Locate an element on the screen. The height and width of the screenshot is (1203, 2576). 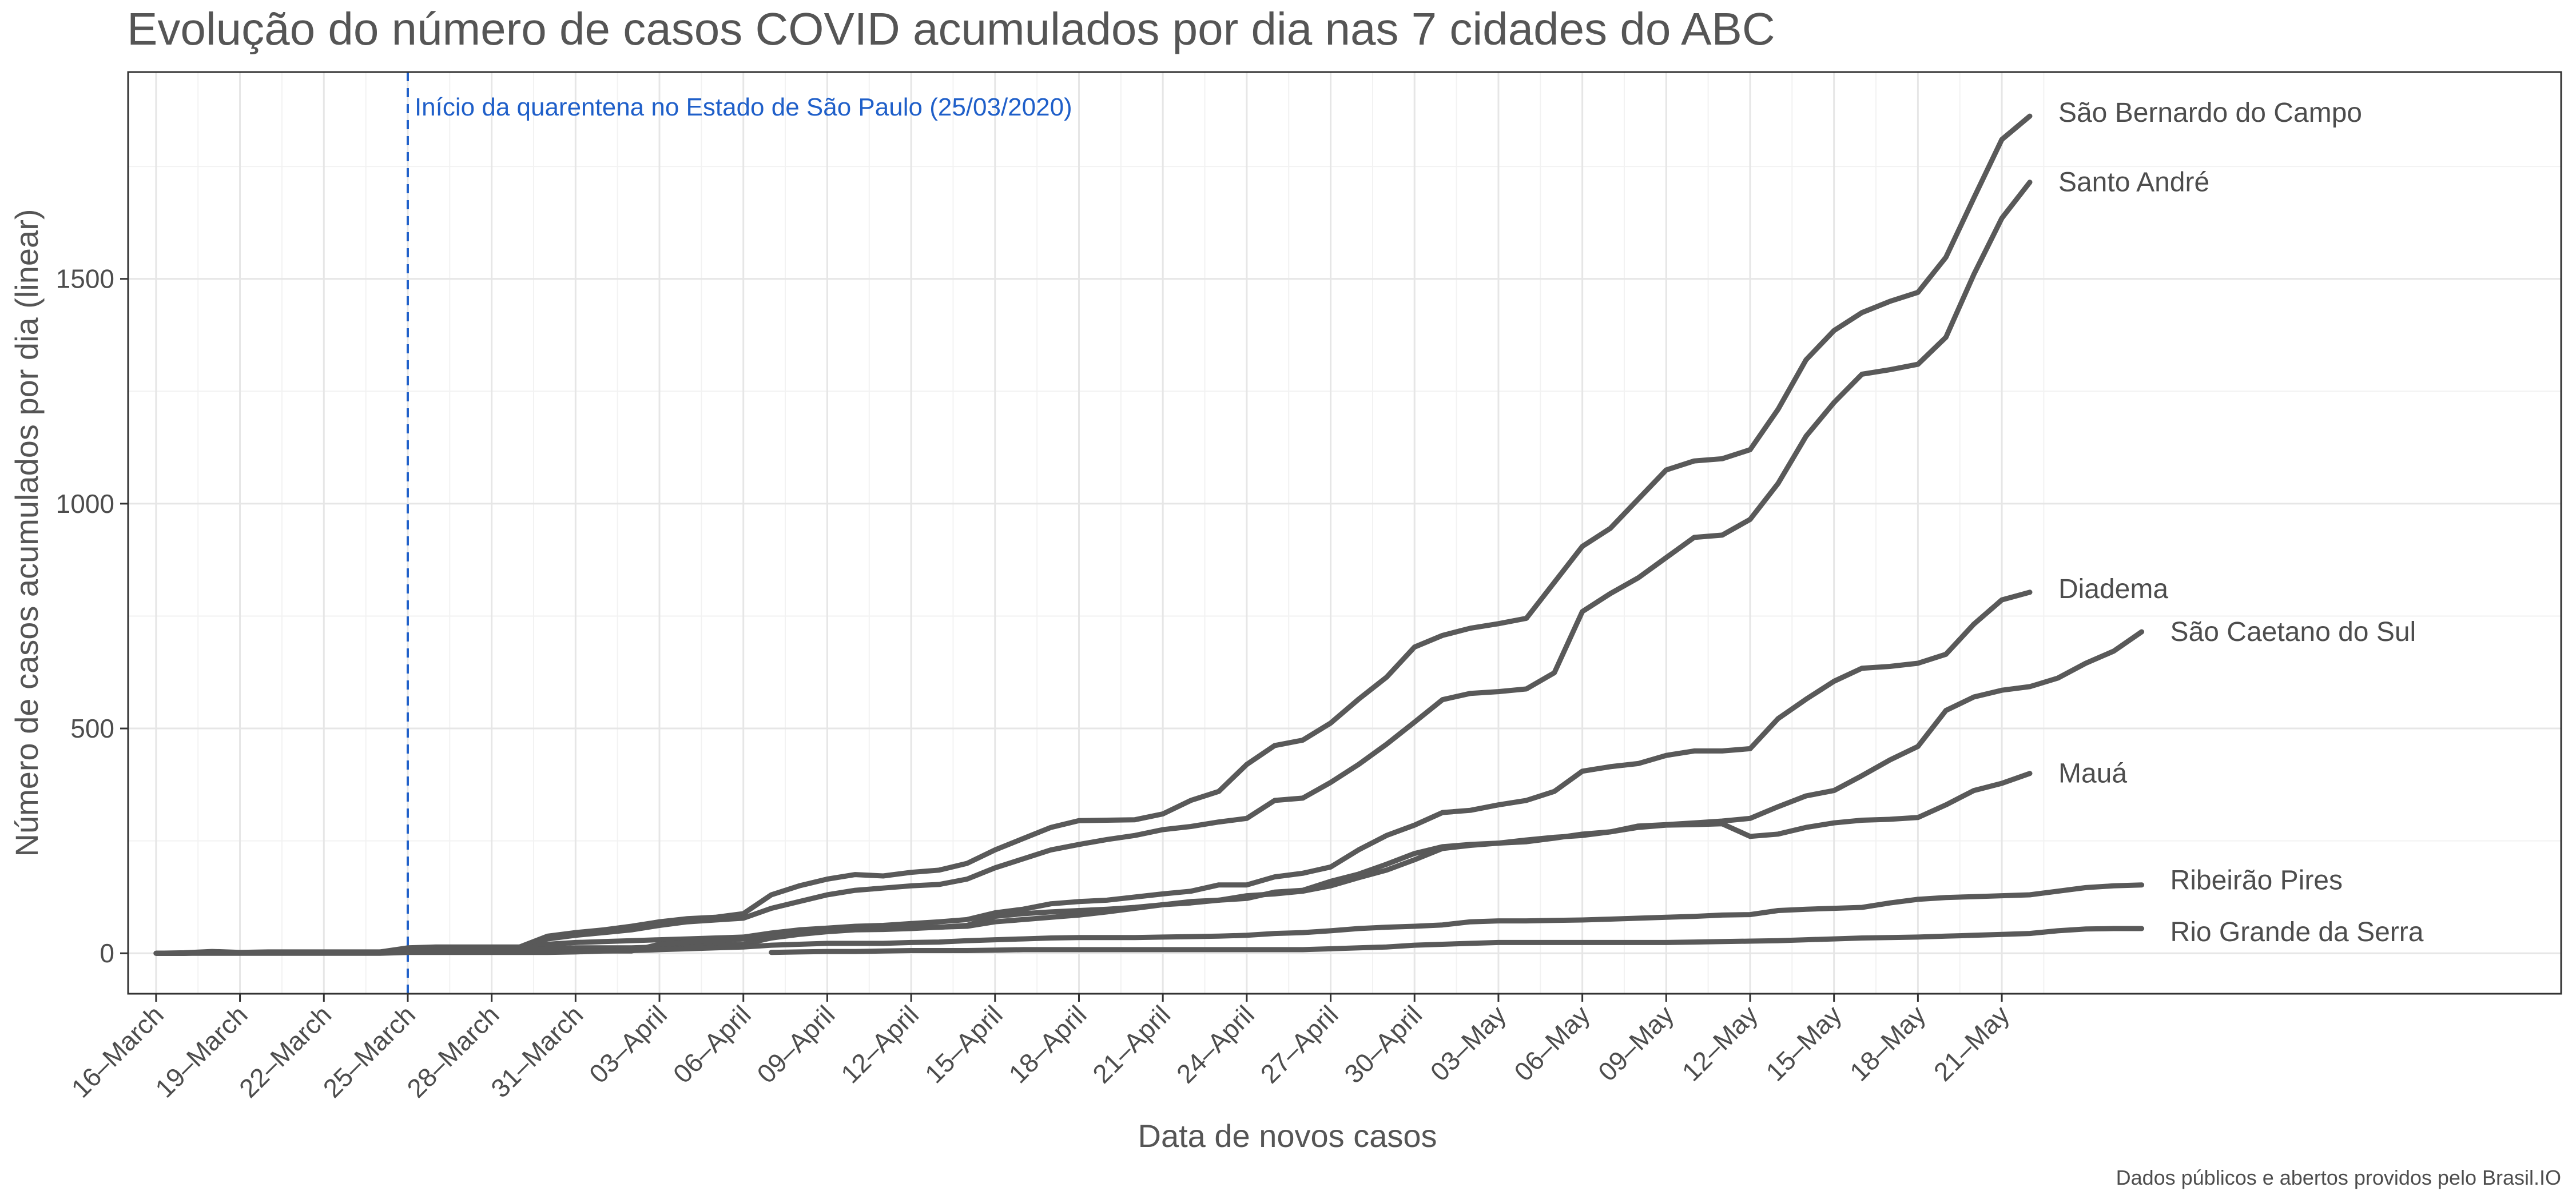
x-tick-label: 18–May is located at coordinates (1887, 1042).